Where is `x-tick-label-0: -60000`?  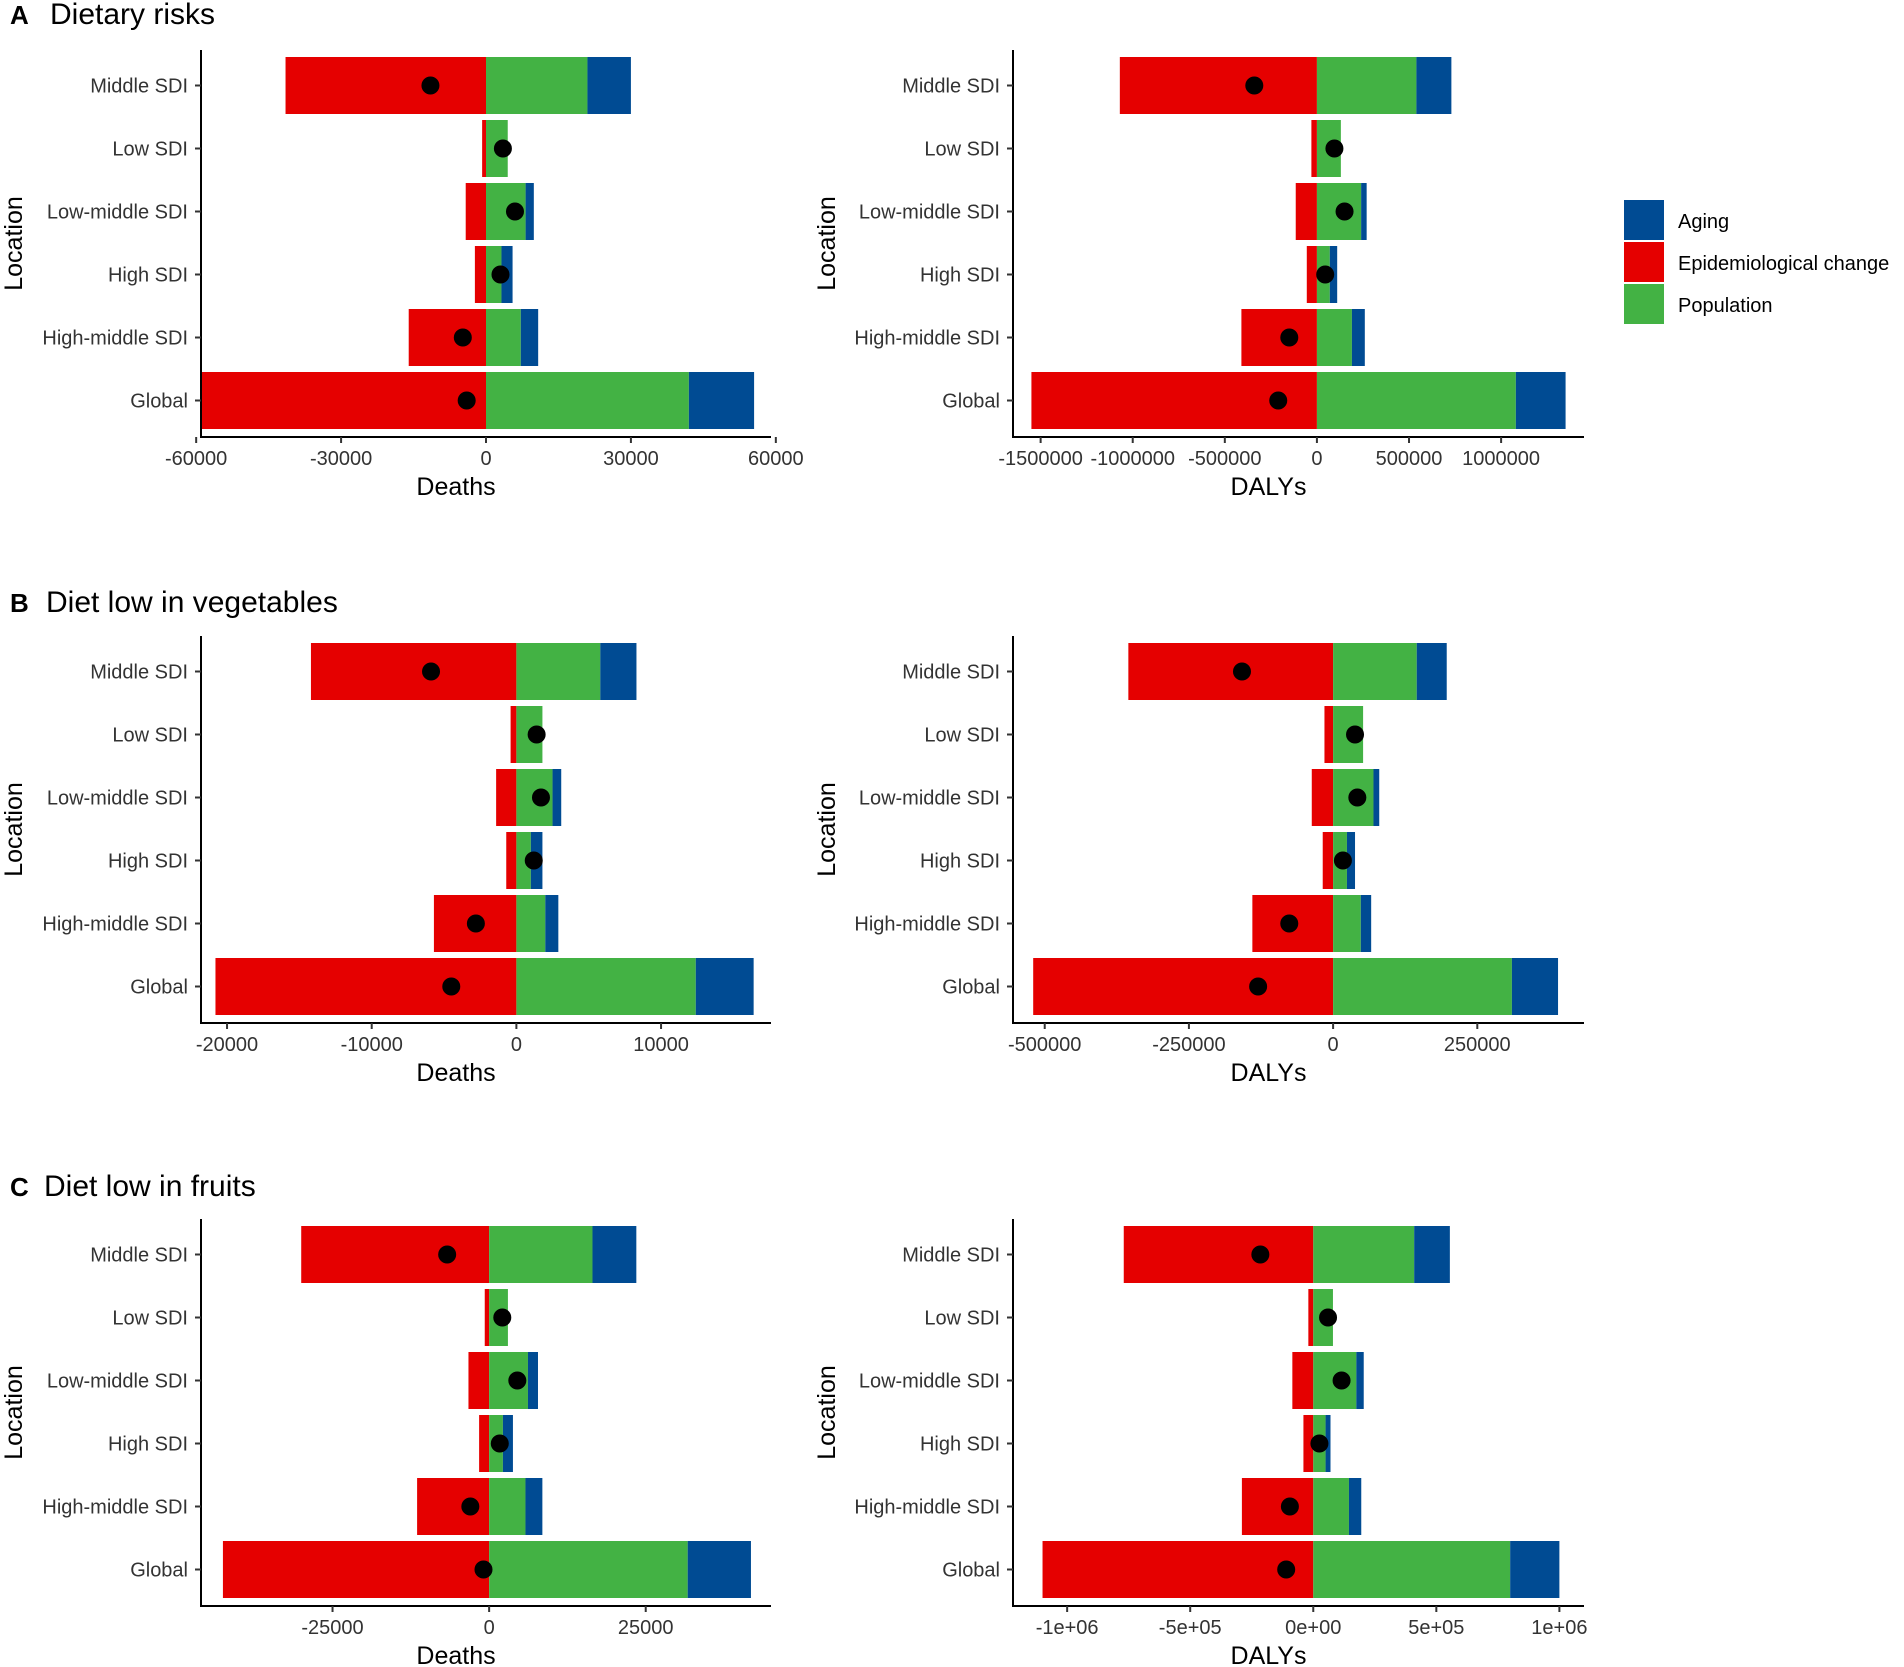
x-tick-label-0: -60000 is located at coordinates (196, 459).